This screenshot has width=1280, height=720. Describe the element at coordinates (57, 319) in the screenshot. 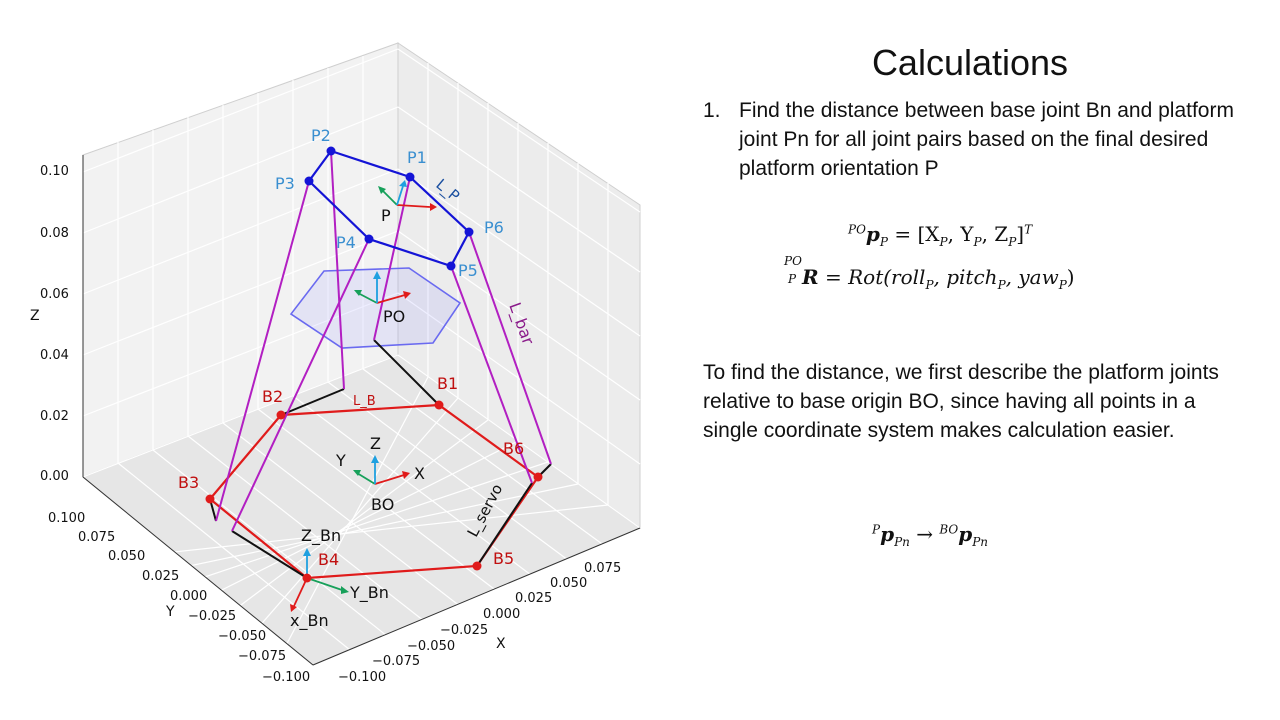

I see `z-axis: 0.00 0.02 0.04 0.06 0.08 0.10 Z` at that location.